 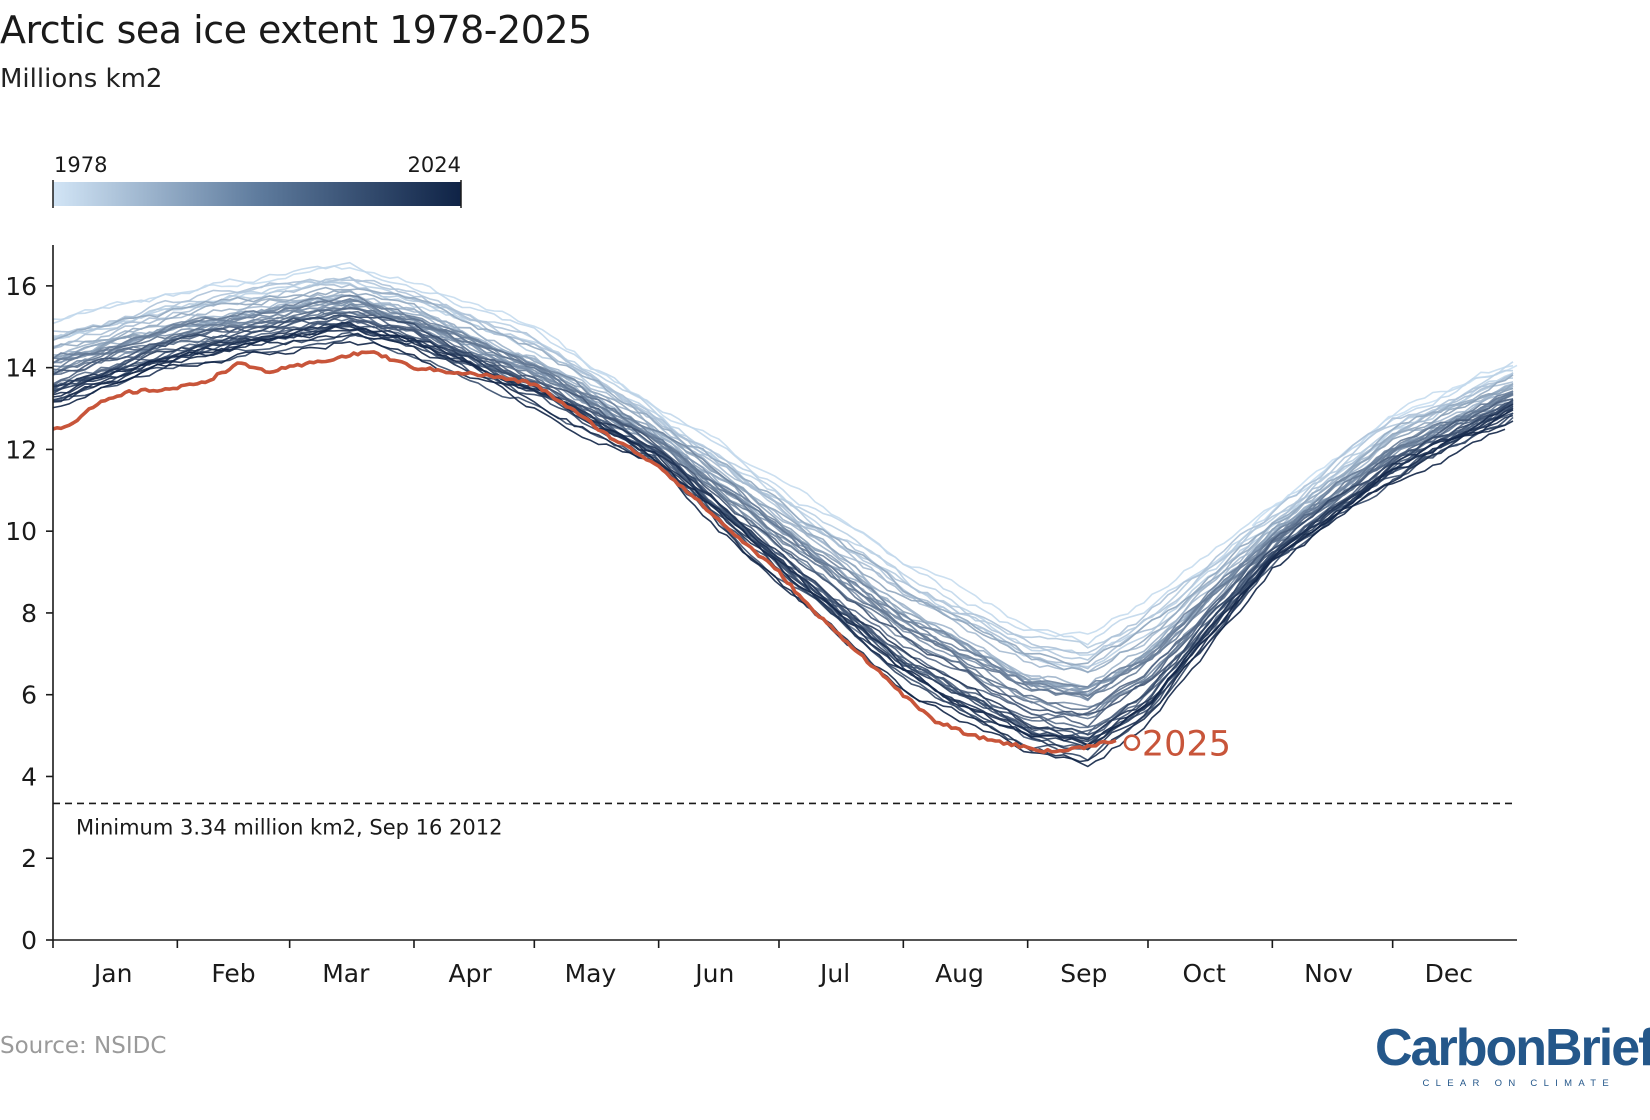 I want to click on y-tick-label-10: 10, so click(x=21, y=531).